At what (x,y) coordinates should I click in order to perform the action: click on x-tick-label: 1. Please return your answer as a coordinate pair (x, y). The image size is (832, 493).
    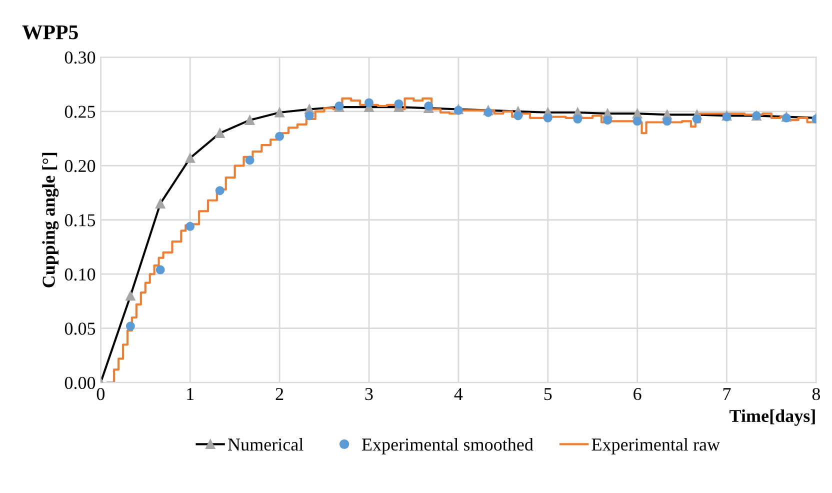
    Looking at the image, I should click on (190, 394).